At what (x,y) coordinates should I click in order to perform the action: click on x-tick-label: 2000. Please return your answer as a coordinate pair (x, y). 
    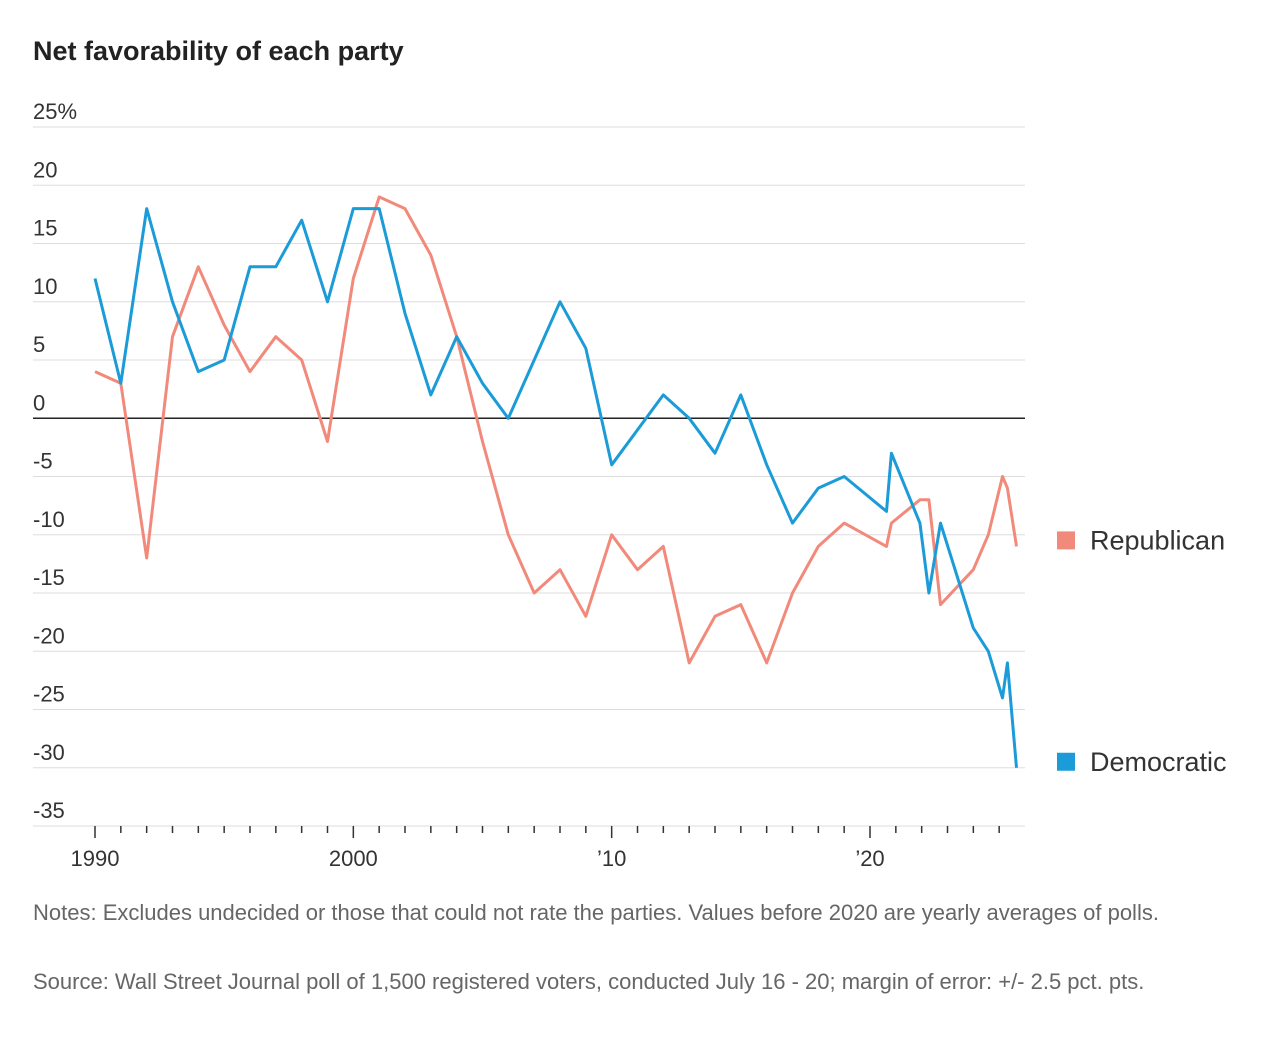
    Looking at the image, I should click on (353, 858).